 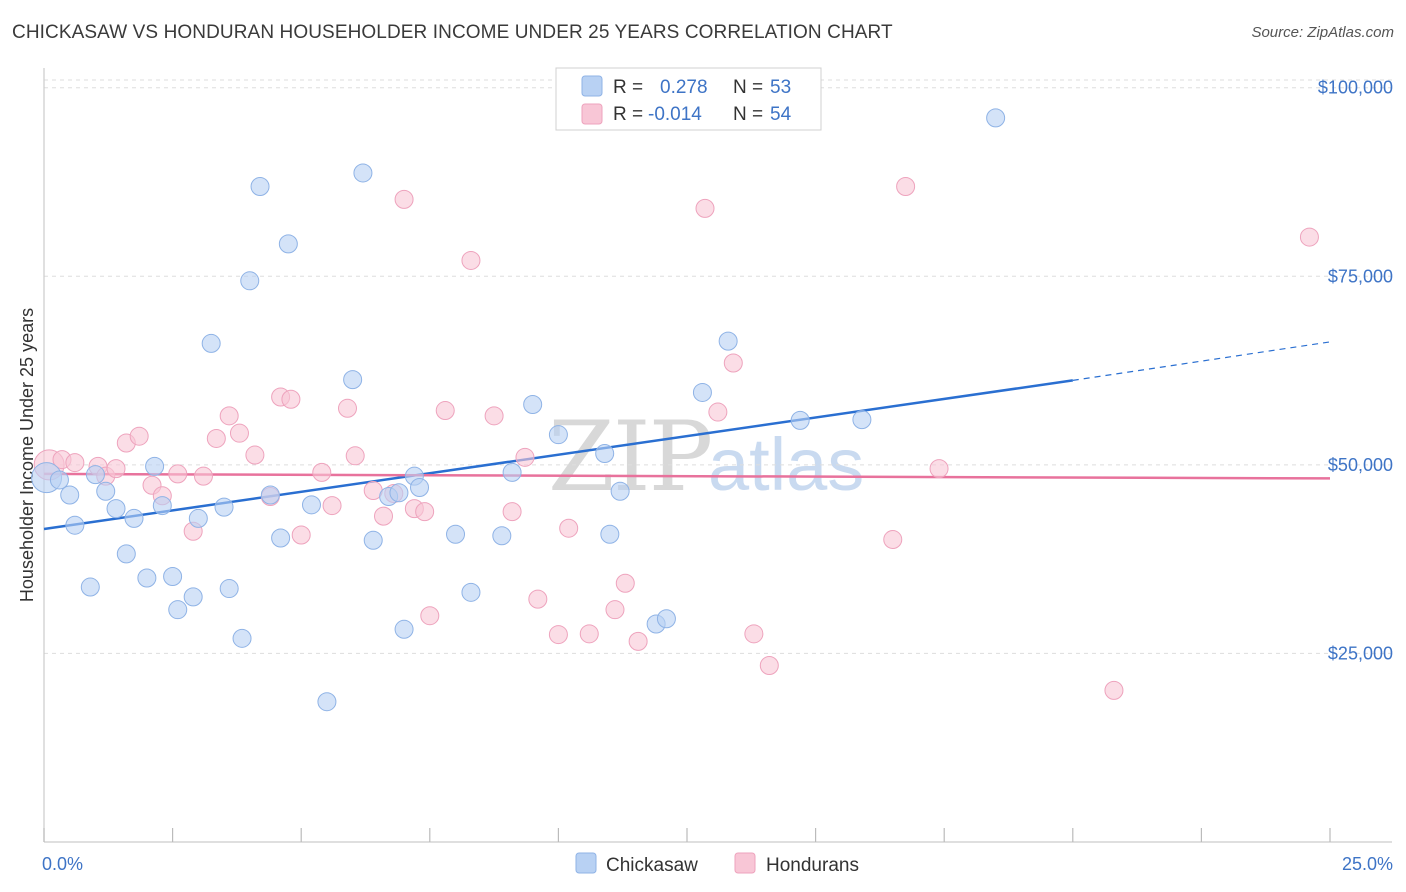 I want to click on trend-line-hondurans, so click(x=687, y=476).